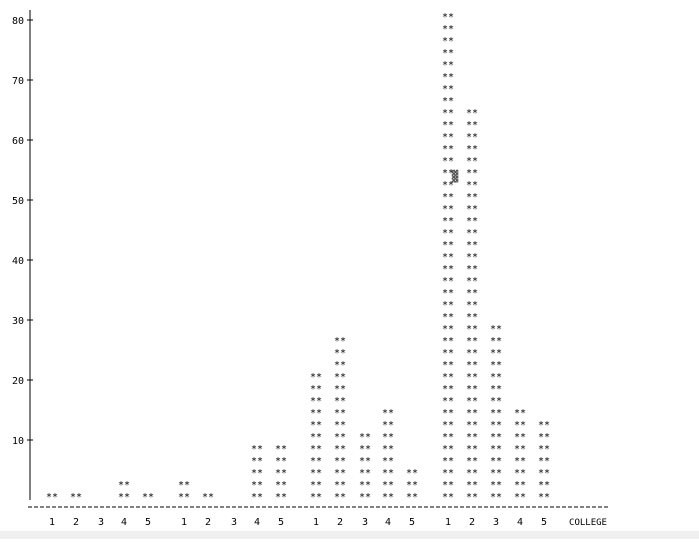 The width and height of the screenshot is (699, 543). What do you see at coordinates (18, 441) in the screenshot?
I see `y-tick-label: 10` at bounding box center [18, 441].